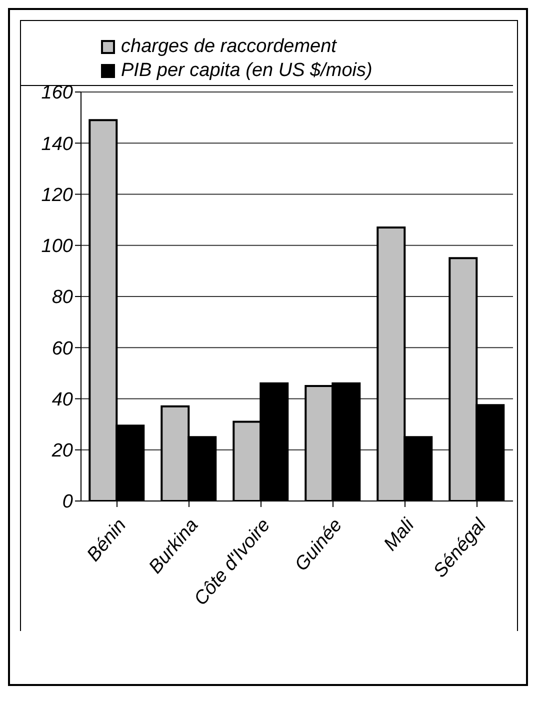 This screenshot has width=545, height=703. I want to click on y-tick-label: 160, so click(57, 93).